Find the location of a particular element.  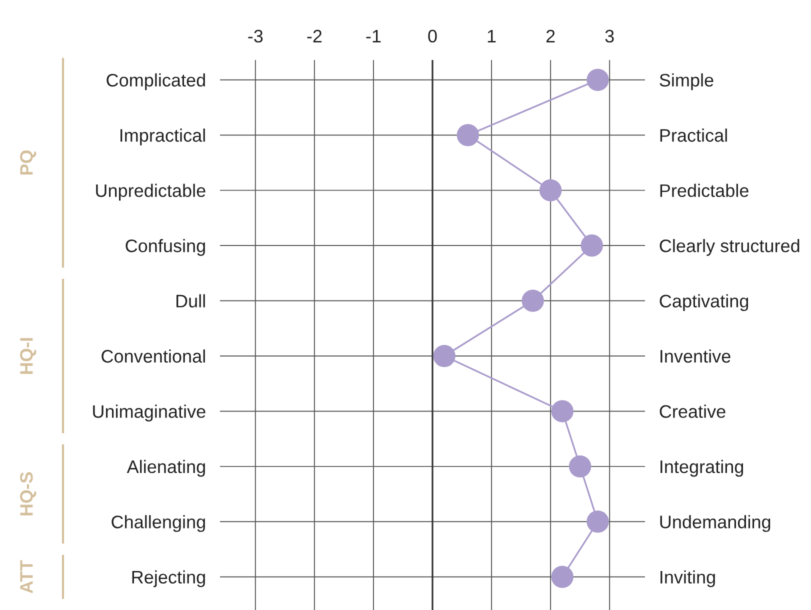

y2-tick-label: Undemanding is located at coordinates (715, 523).